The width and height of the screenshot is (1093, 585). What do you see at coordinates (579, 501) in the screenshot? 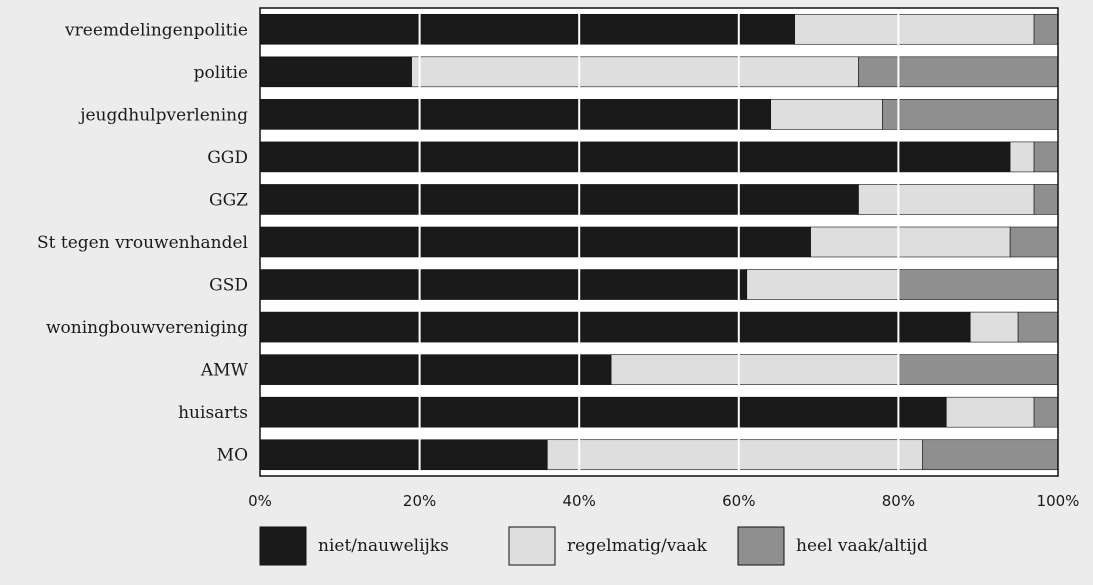
I see `x-tick-label: 40%` at bounding box center [579, 501].